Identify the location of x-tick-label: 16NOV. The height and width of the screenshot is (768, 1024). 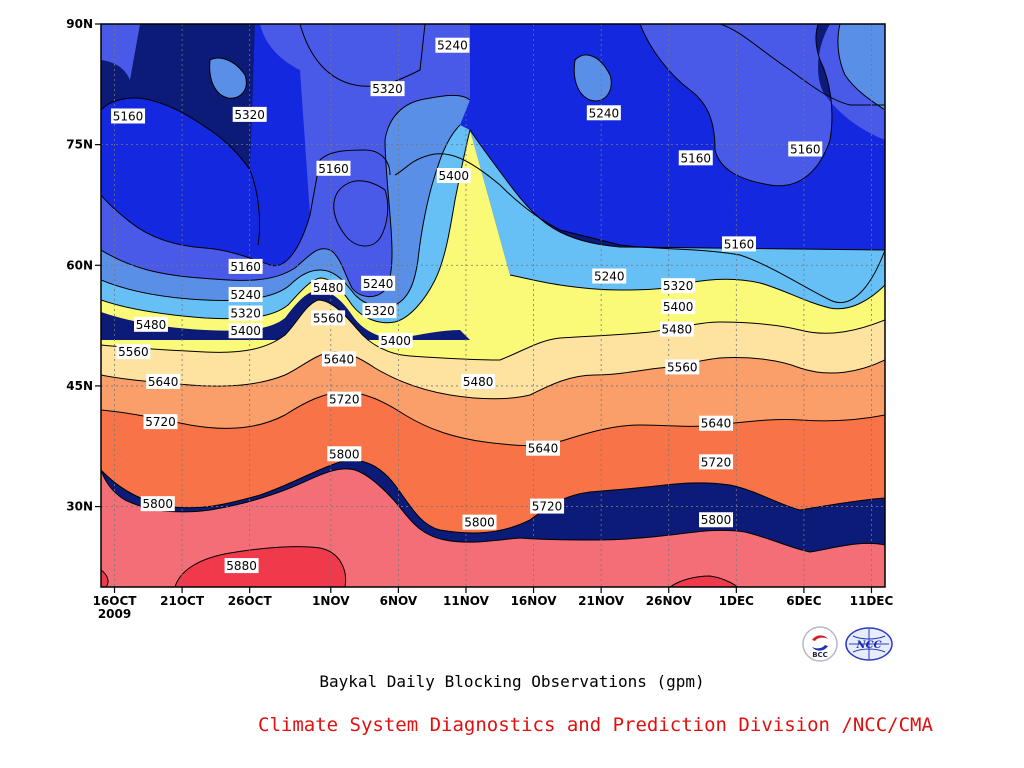
(534, 601).